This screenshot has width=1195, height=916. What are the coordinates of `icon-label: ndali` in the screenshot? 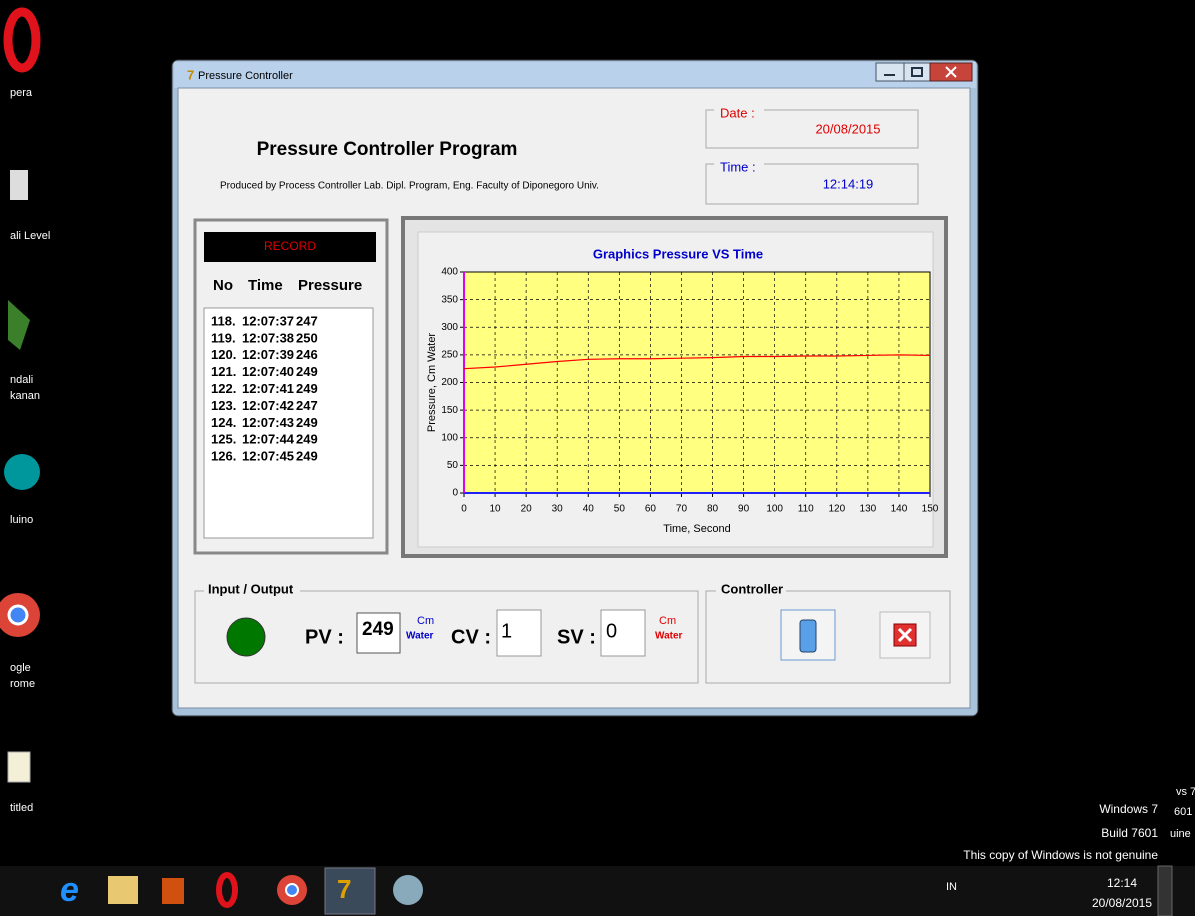 It's located at (21, 380).